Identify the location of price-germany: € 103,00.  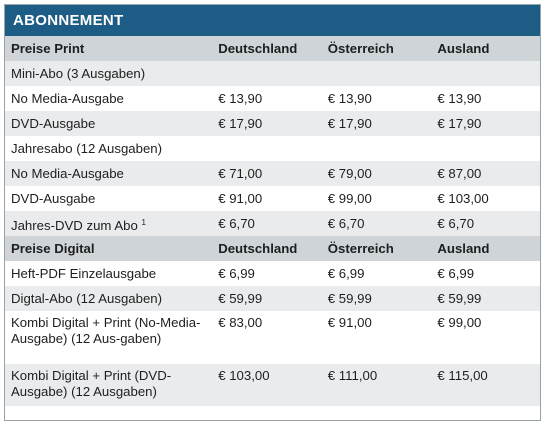
(244, 375).